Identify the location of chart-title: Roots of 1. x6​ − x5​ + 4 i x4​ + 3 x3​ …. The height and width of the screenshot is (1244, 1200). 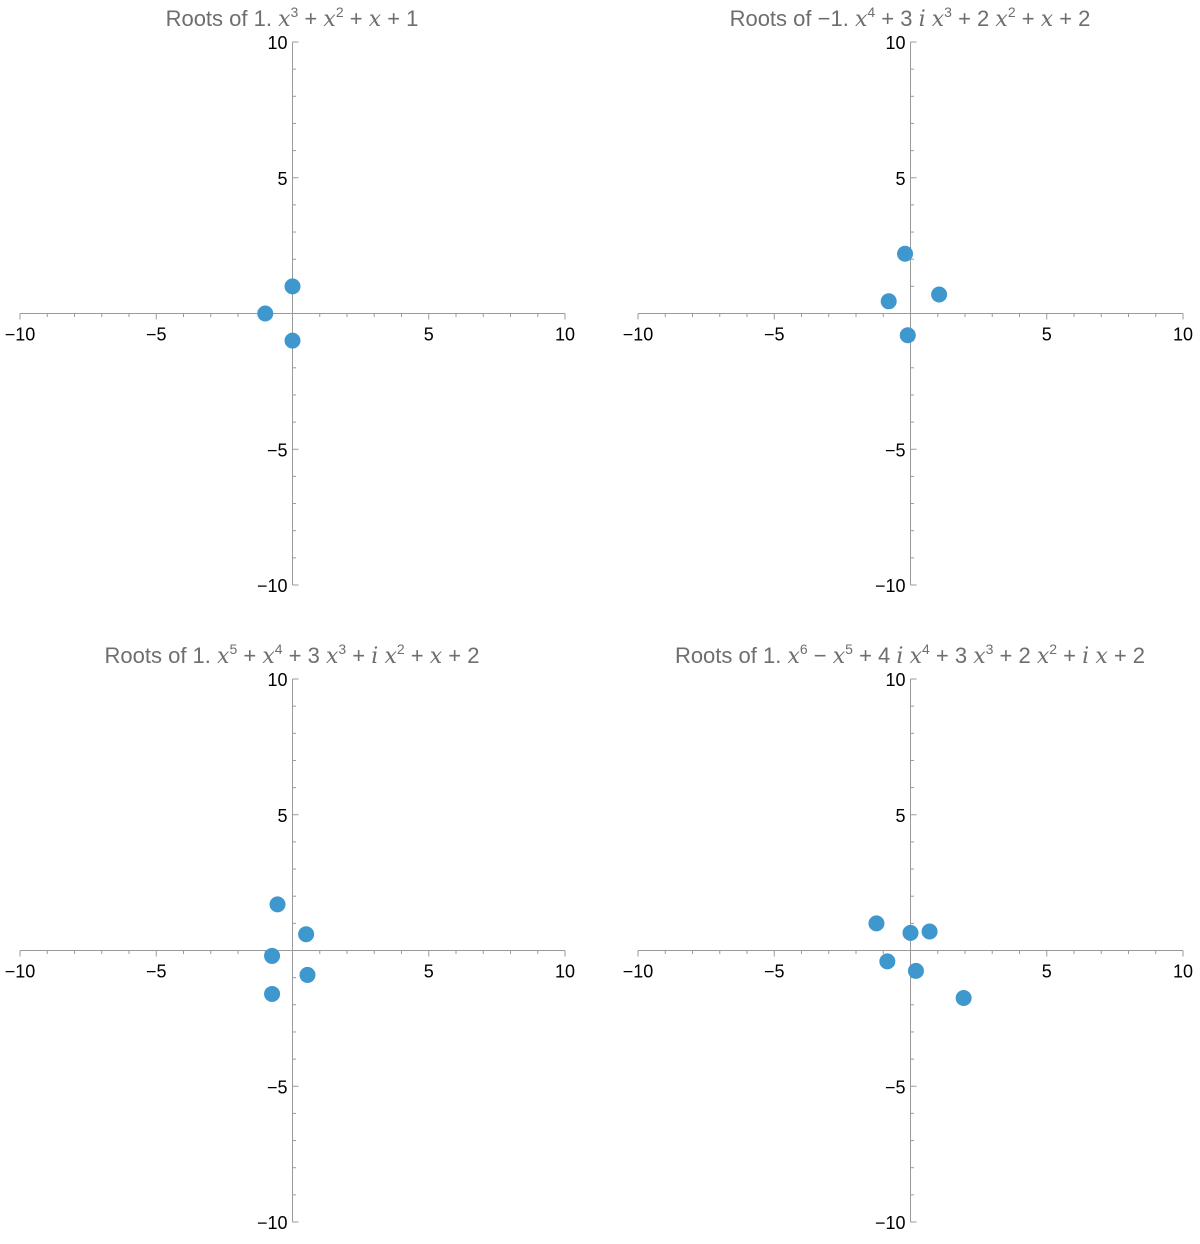
(910, 655).